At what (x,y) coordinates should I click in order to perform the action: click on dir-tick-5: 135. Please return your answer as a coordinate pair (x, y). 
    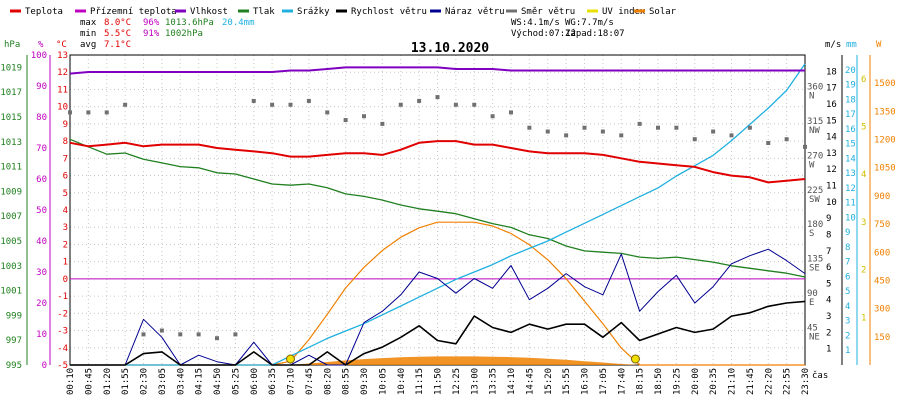
    Looking at the image, I should click on (815, 260).